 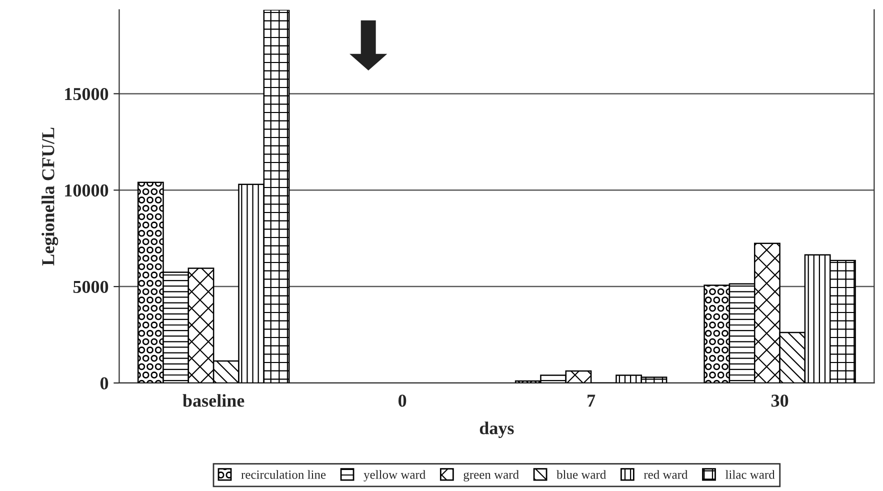 What do you see at coordinates (491, 476) in the screenshot?
I see `legend-label: green ward` at bounding box center [491, 476].